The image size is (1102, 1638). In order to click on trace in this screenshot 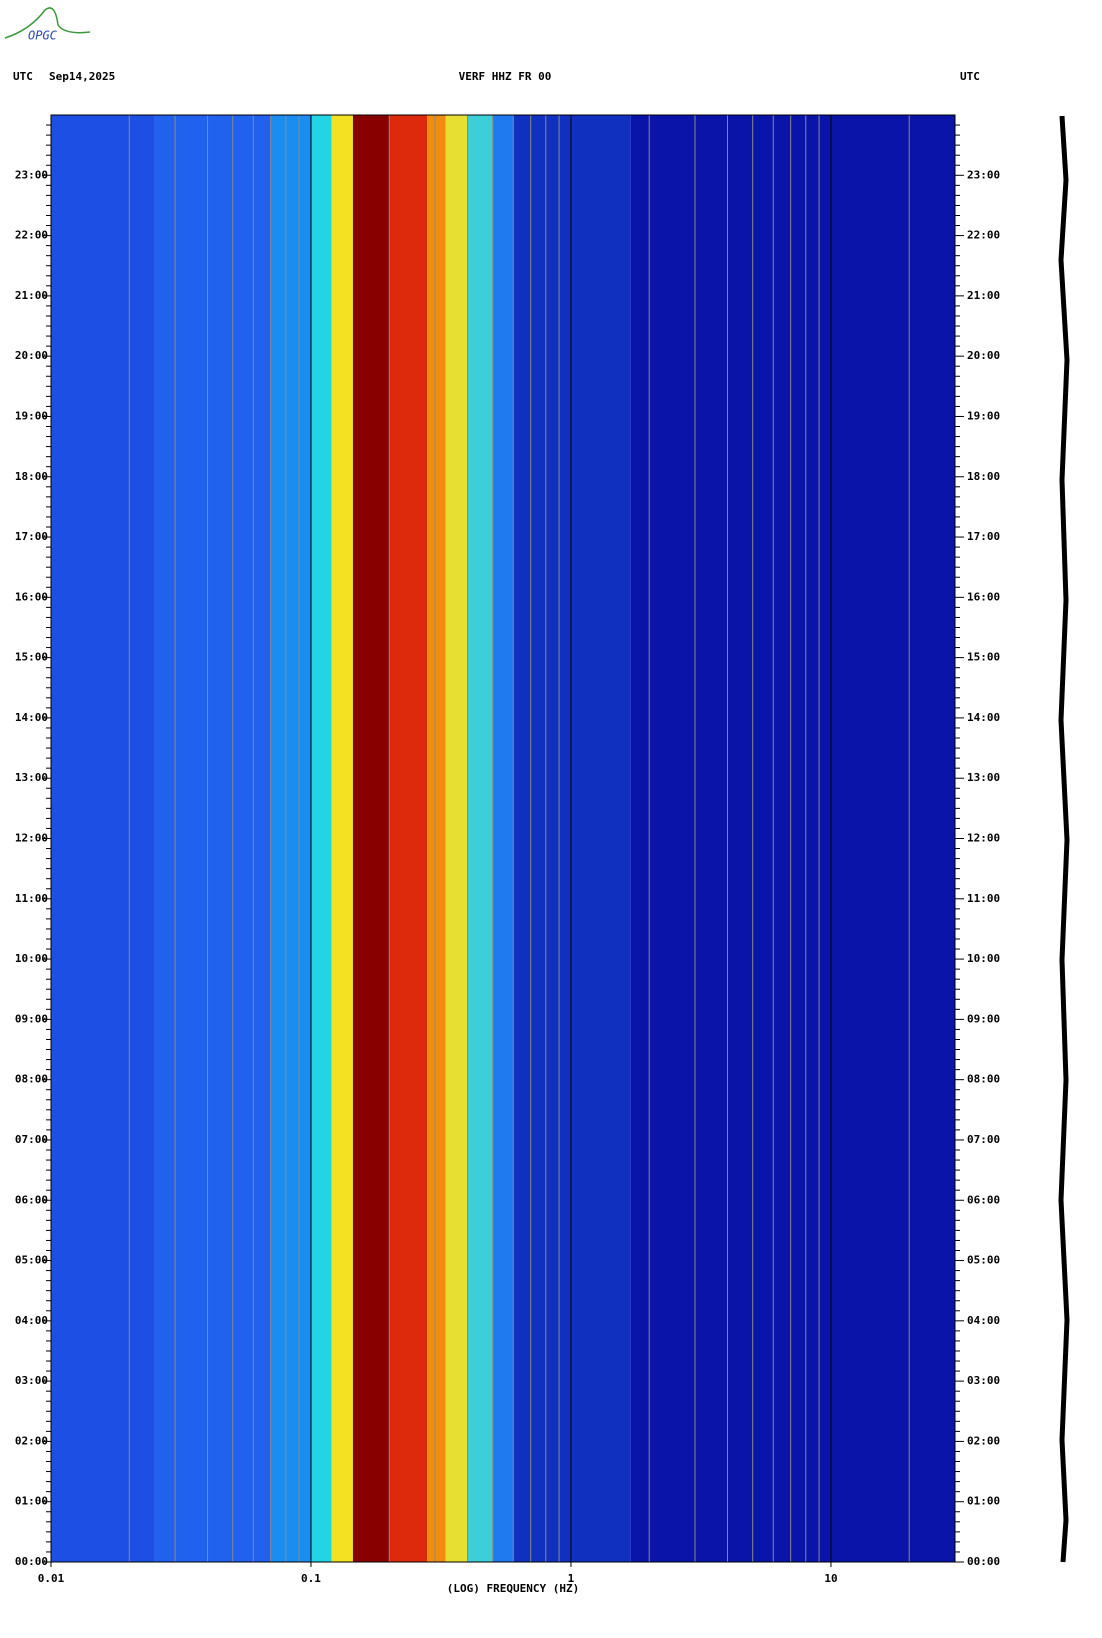, I will do `click(1064, 839)`.